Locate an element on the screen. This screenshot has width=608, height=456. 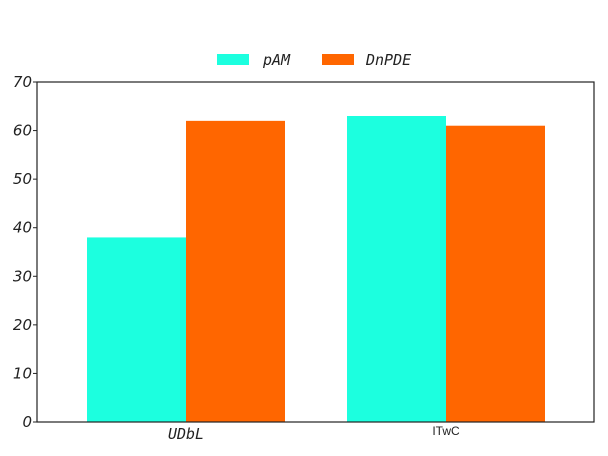
legend-swatch-dnpde is located at coordinates (338, 59).